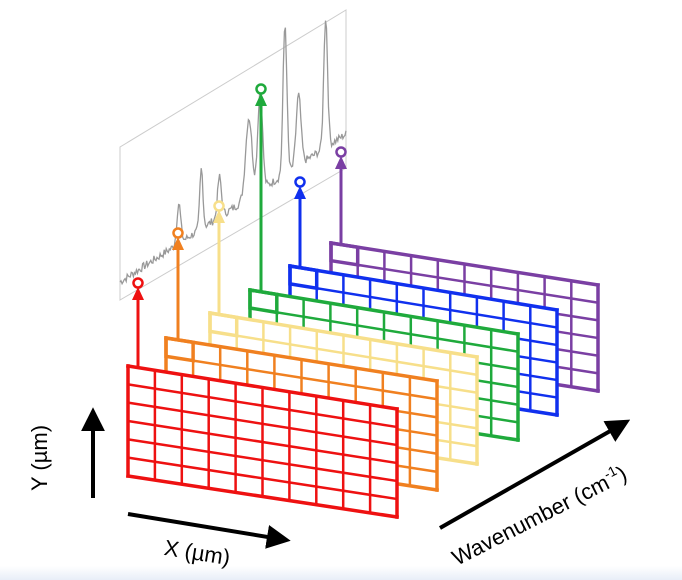  I want to click on orange-grid-layer-highlight-pixel, so click(179, 349).